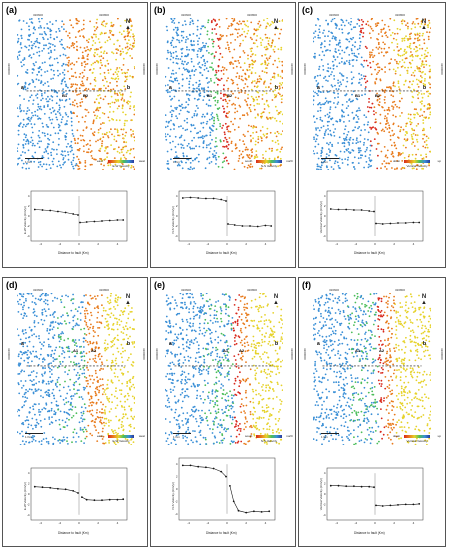 Image resolution: width=450 pixels, height=550 pixels. What do you see at coordinates (417, 161) in the screenshot?
I see `legend-colorbar` at bounding box center [417, 161].